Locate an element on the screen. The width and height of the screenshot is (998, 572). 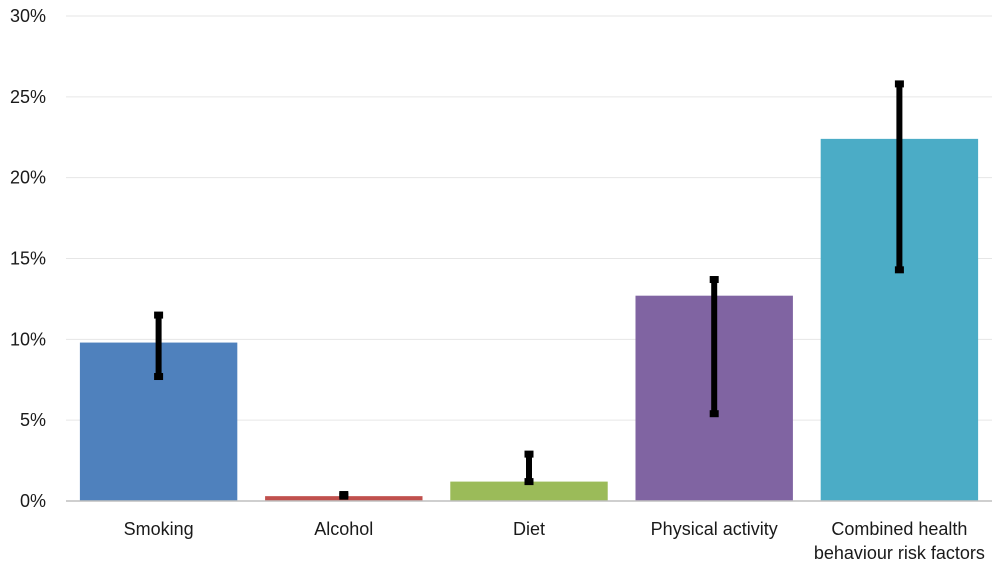
y-tick-label: 0% is located at coordinates (33, 501).